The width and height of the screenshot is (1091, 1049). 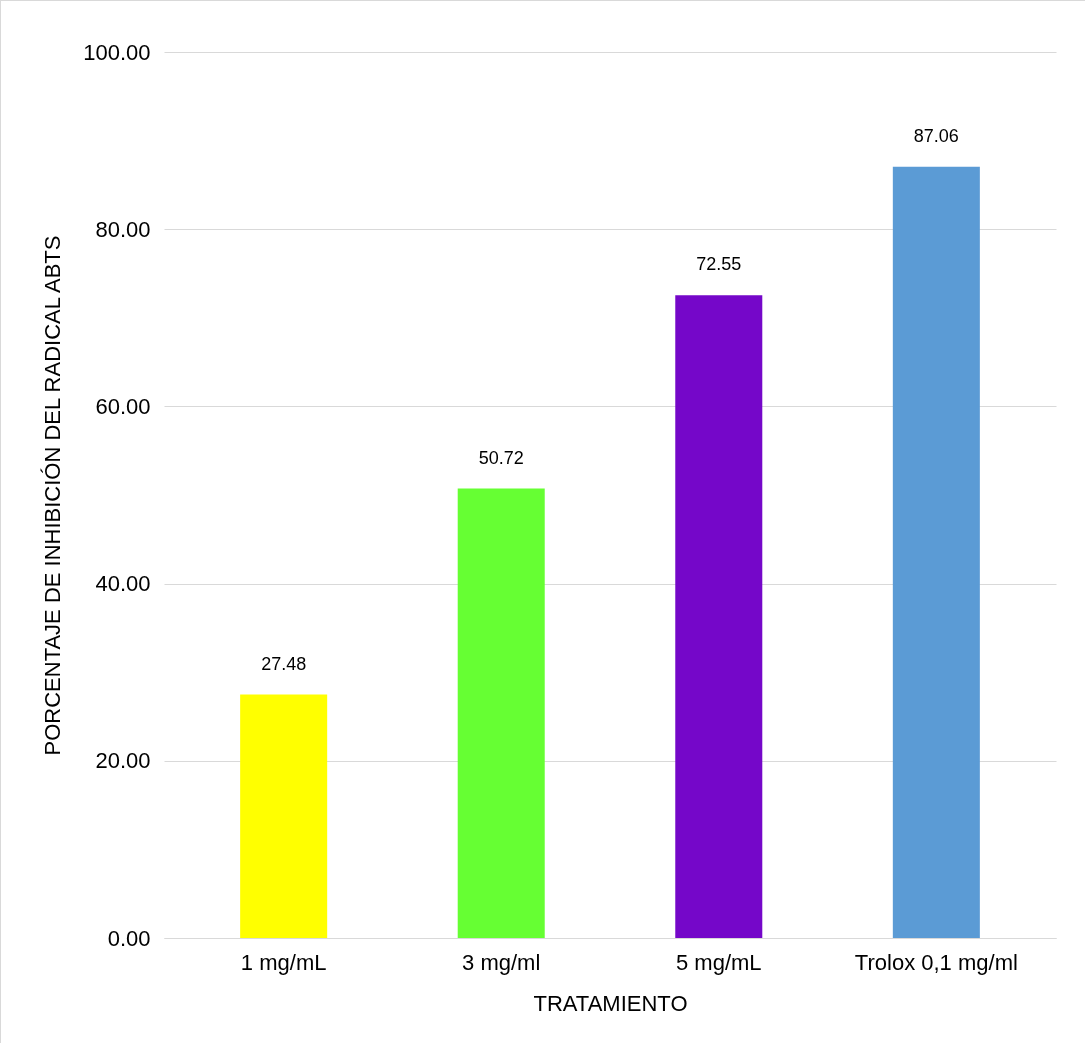 What do you see at coordinates (284, 663) in the screenshot?
I see `data-label: 27.48` at bounding box center [284, 663].